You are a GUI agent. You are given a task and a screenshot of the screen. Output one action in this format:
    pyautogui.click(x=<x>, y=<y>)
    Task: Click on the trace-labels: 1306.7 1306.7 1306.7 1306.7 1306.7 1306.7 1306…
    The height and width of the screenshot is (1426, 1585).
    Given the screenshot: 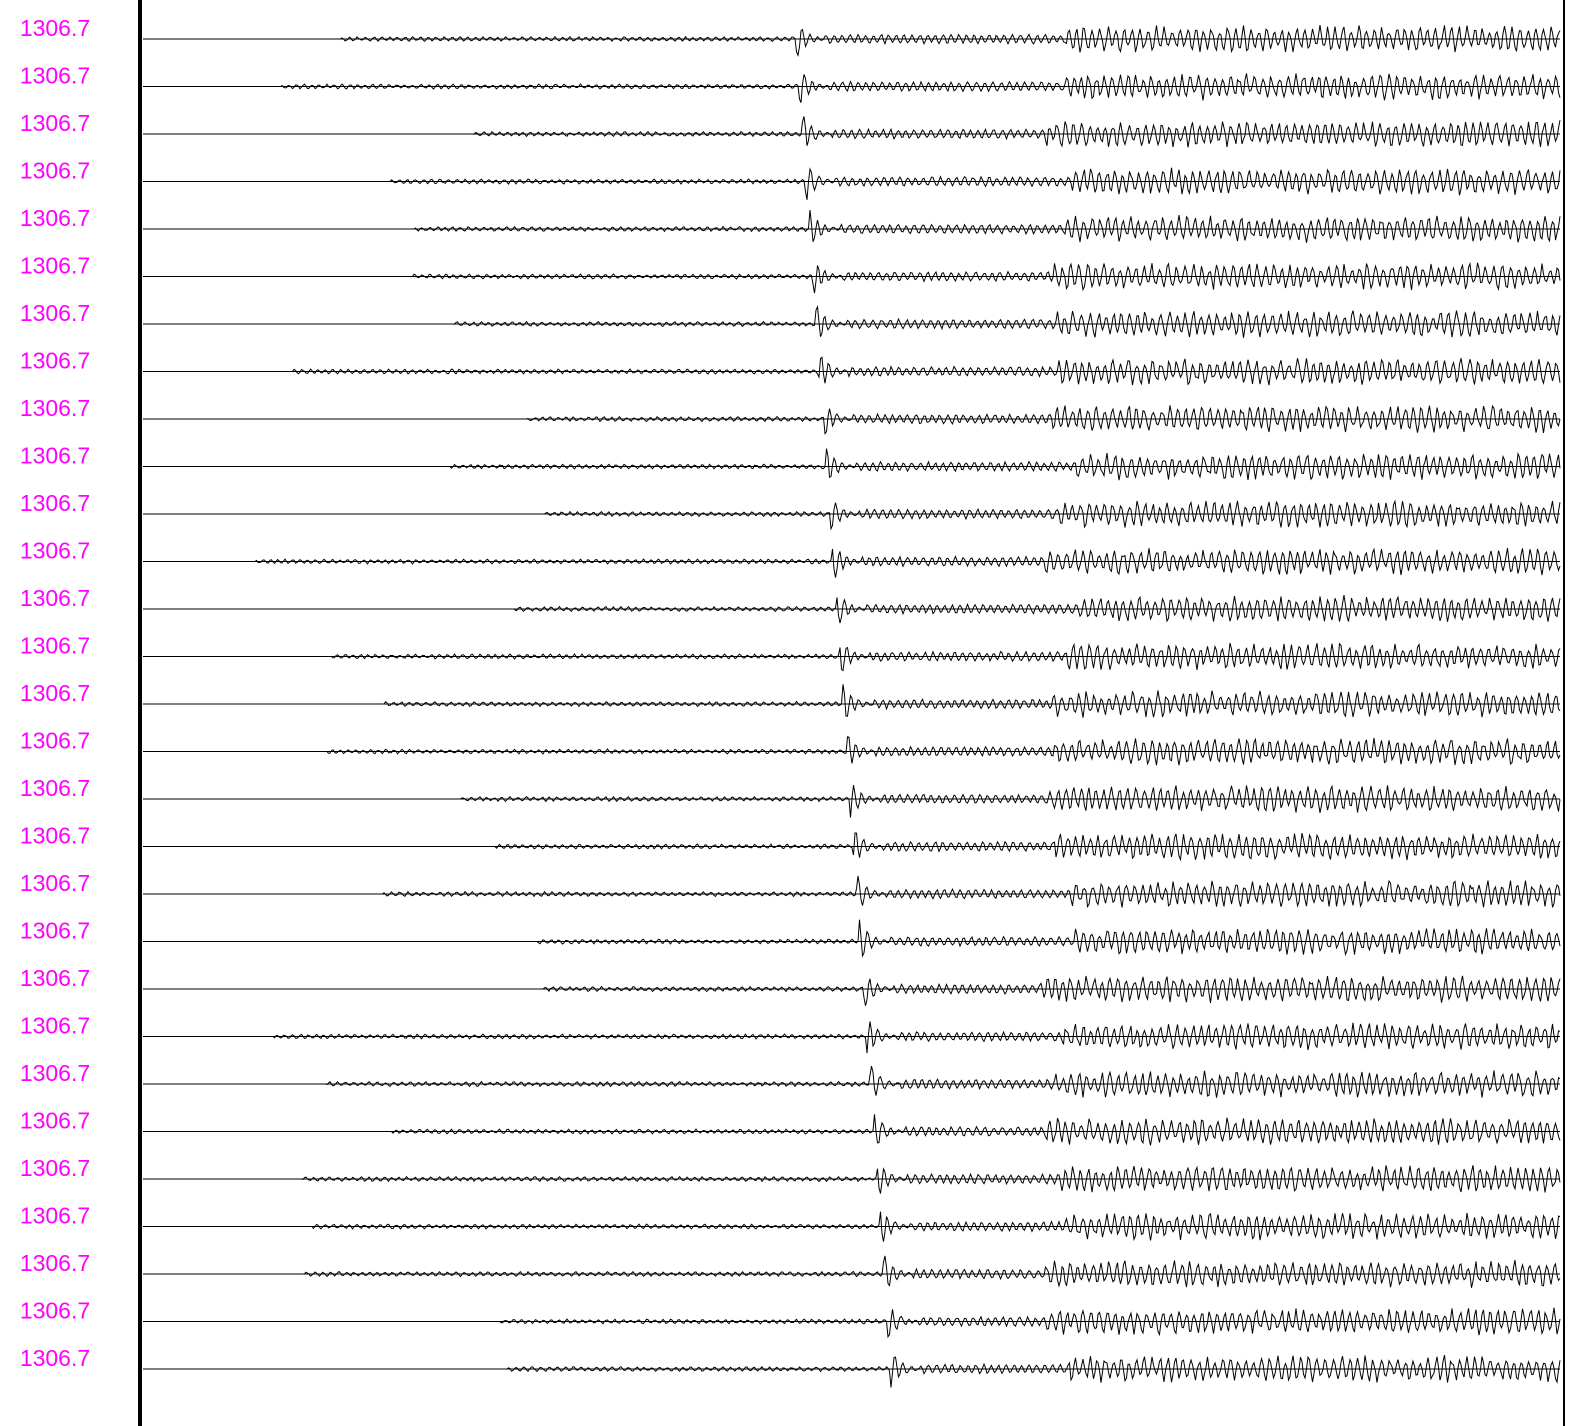 What is the action you would take?
    pyautogui.click(x=55, y=693)
    